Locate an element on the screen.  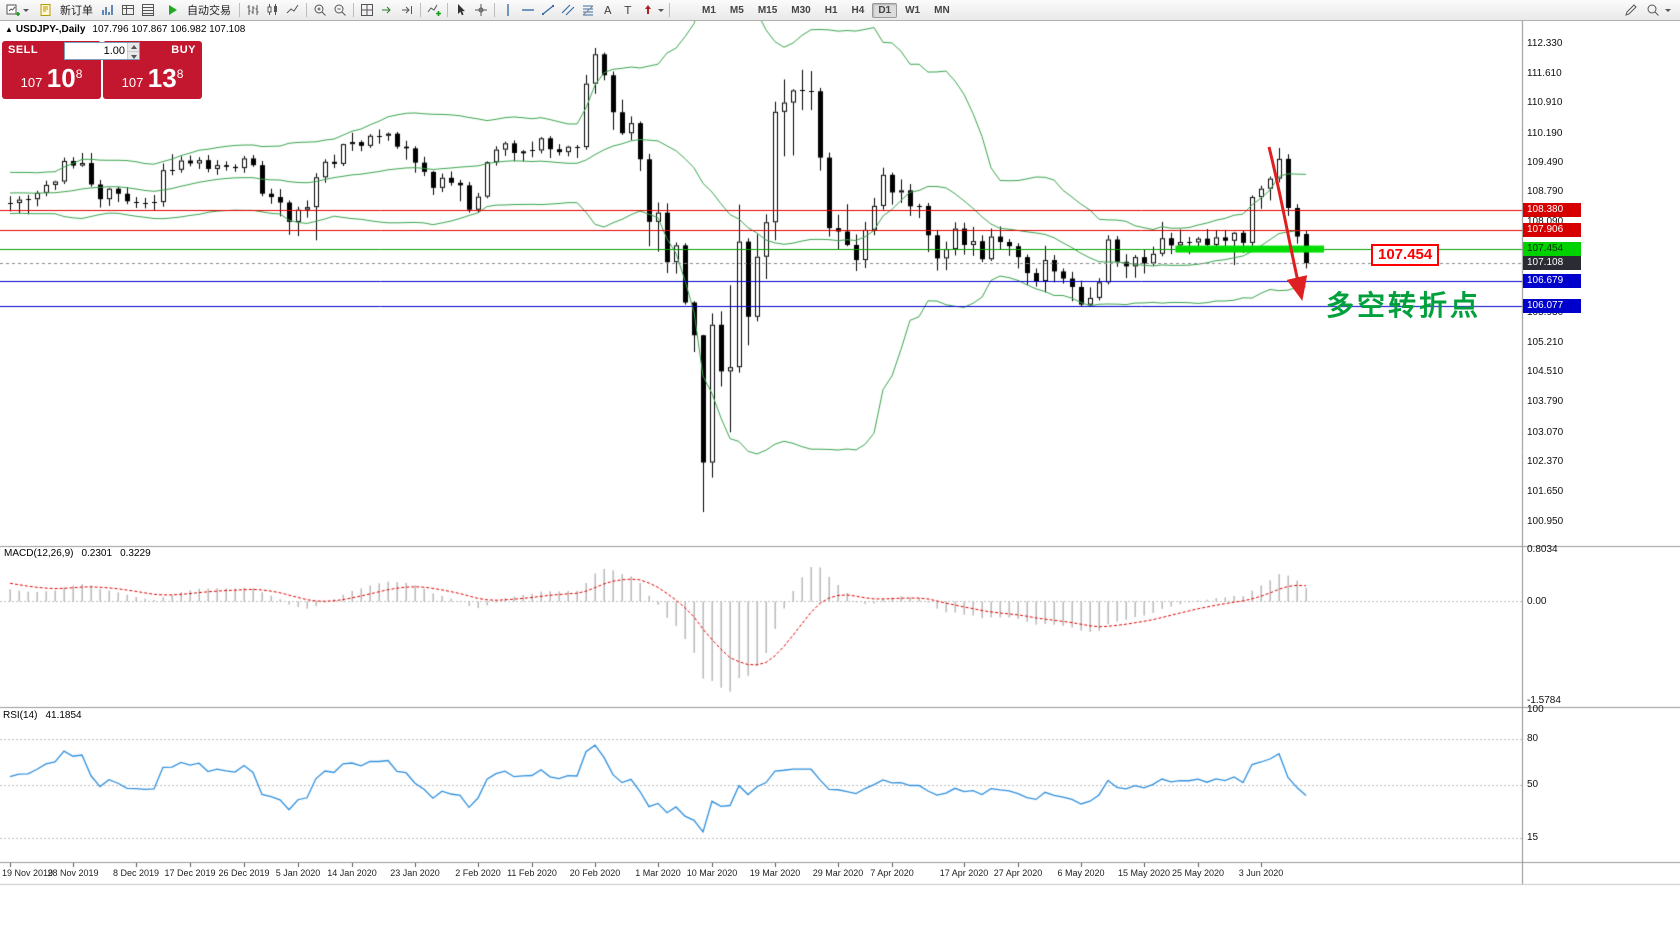
price-level-label: 106.077 is located at coordinates (1552, 306).